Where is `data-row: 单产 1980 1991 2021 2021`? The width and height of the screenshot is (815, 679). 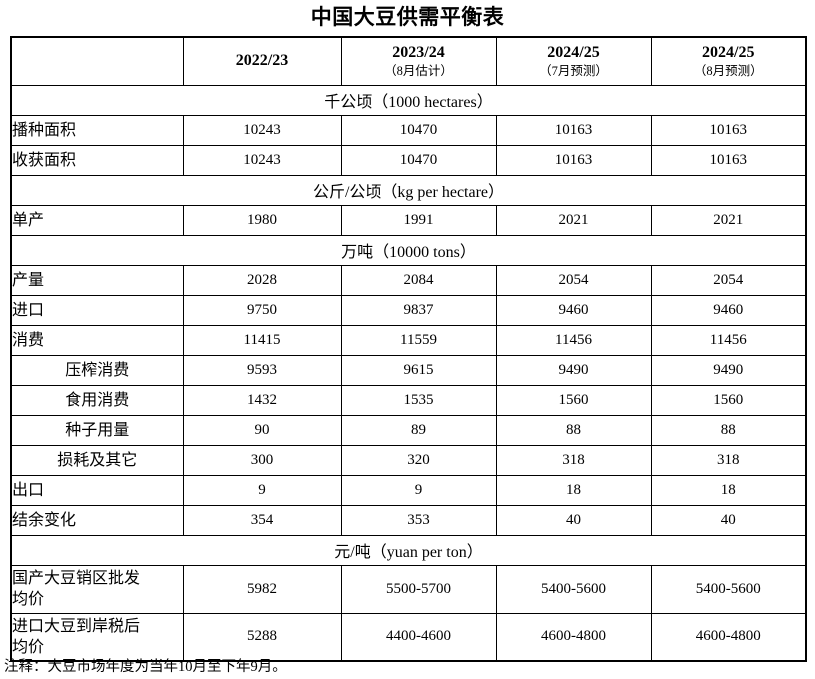 data-row: 单产 1980 1991 2021 2021 is located at coordinates (408, 220).